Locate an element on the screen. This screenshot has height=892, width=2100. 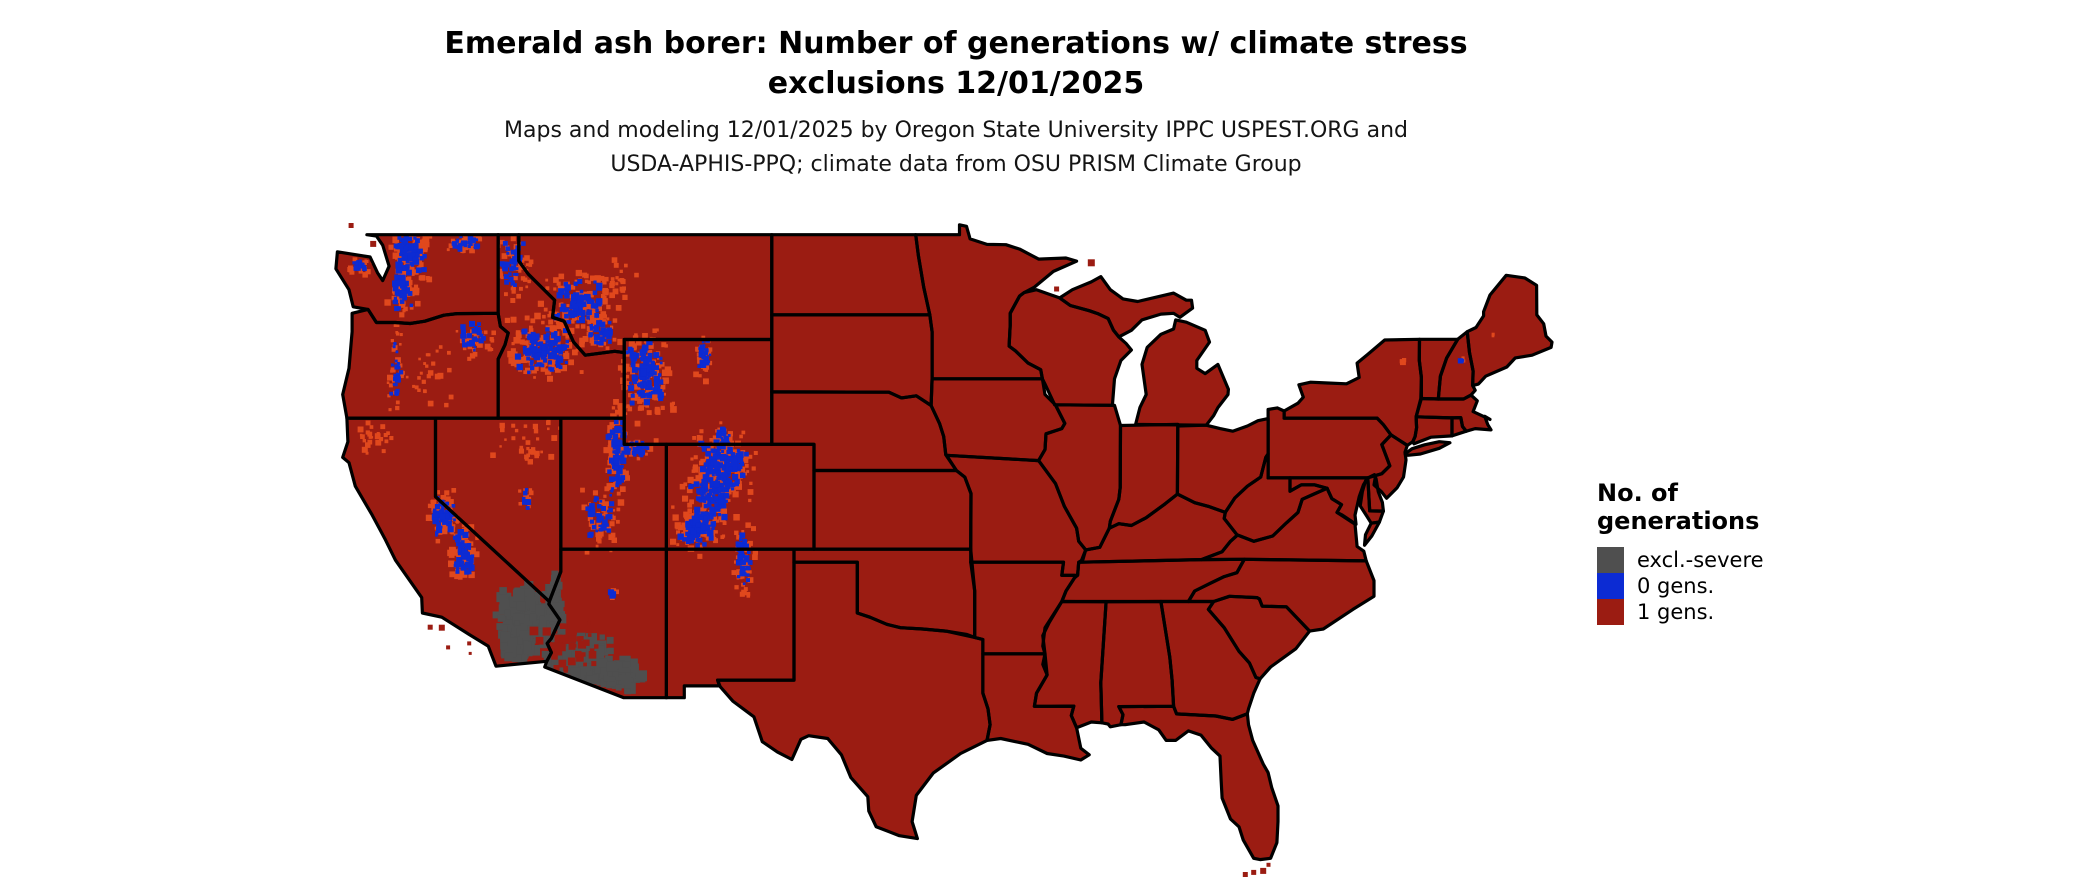
legend-title-line1: No. of is located at coordinates (1637, 493).